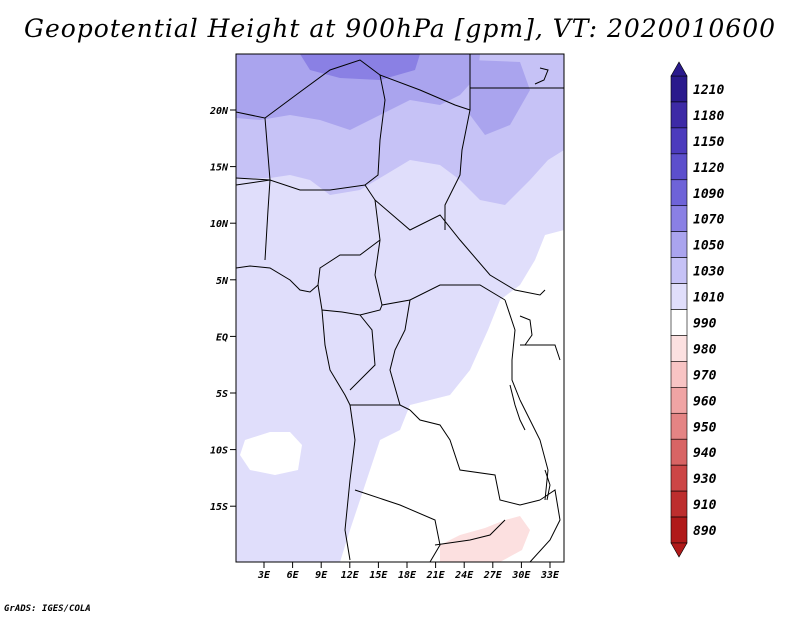  Describe the element at coordinates (464, 575) in the screenshot. I see `lon-tick-label: 24E` at that location.